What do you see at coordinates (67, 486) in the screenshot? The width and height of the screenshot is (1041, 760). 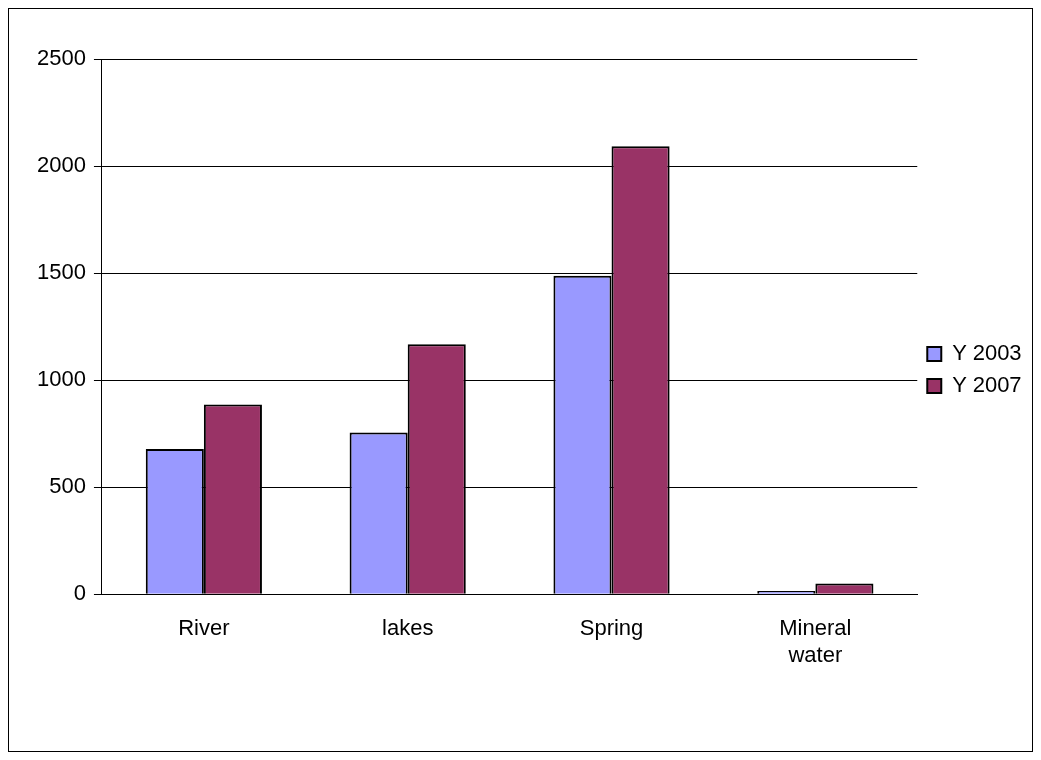 I see `y-tick-label: 500` at bounding box center [67, 486].